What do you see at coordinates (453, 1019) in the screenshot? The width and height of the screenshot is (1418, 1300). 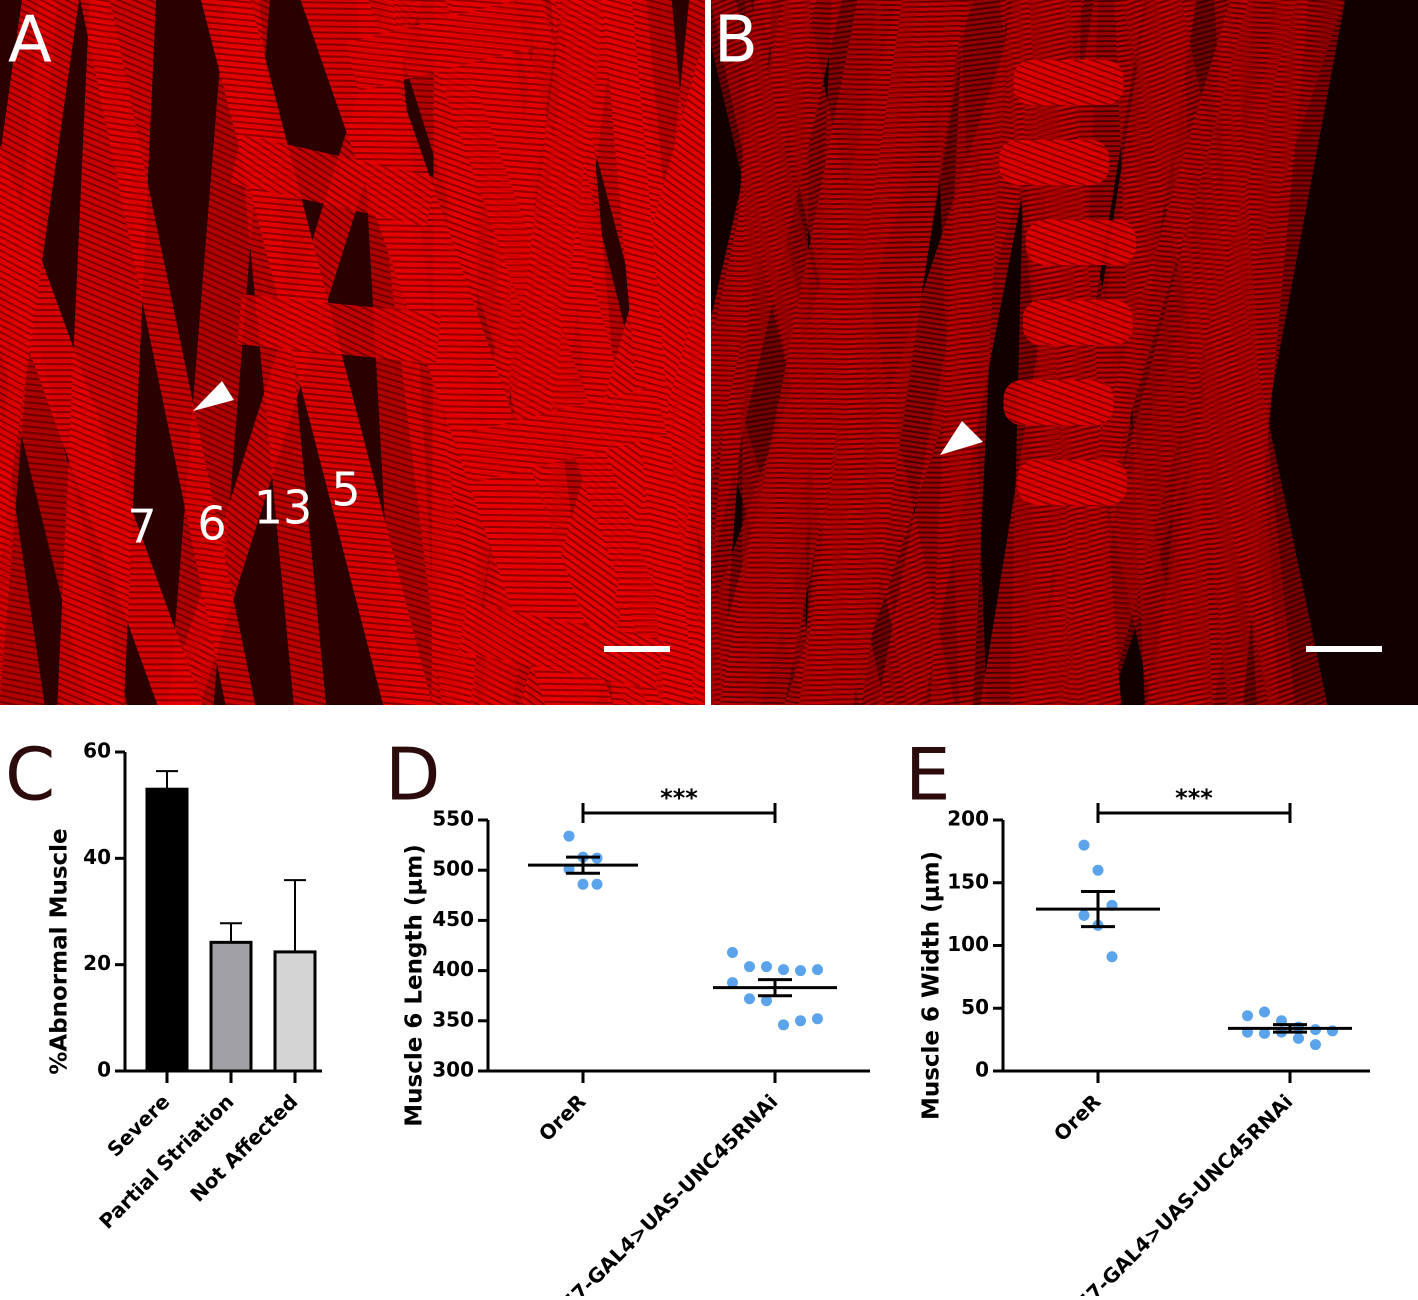 I see `y-tick-label: 350` at bounding box center [453, 1019].